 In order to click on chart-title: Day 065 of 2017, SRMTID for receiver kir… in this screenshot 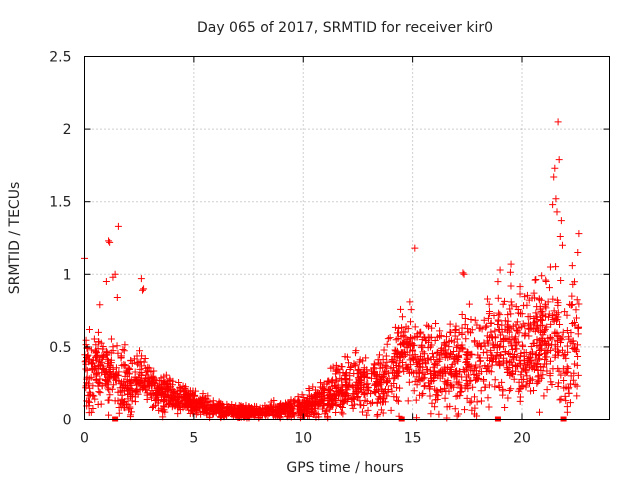, I will do `click(345, 28)`.